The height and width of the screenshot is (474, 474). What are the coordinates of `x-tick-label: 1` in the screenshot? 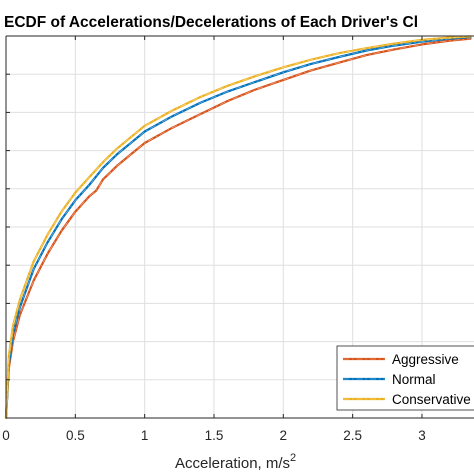 It's located at (145, 435).